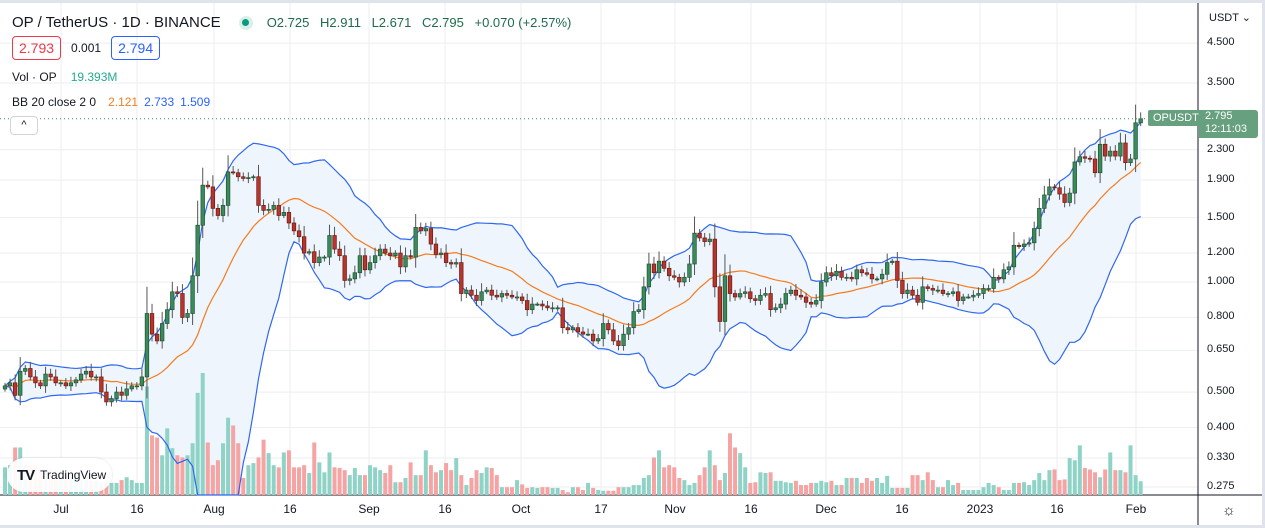  Describe the element at coordinates (442, 22) in the screenshot. I see `close-value: C2.795` at that location.